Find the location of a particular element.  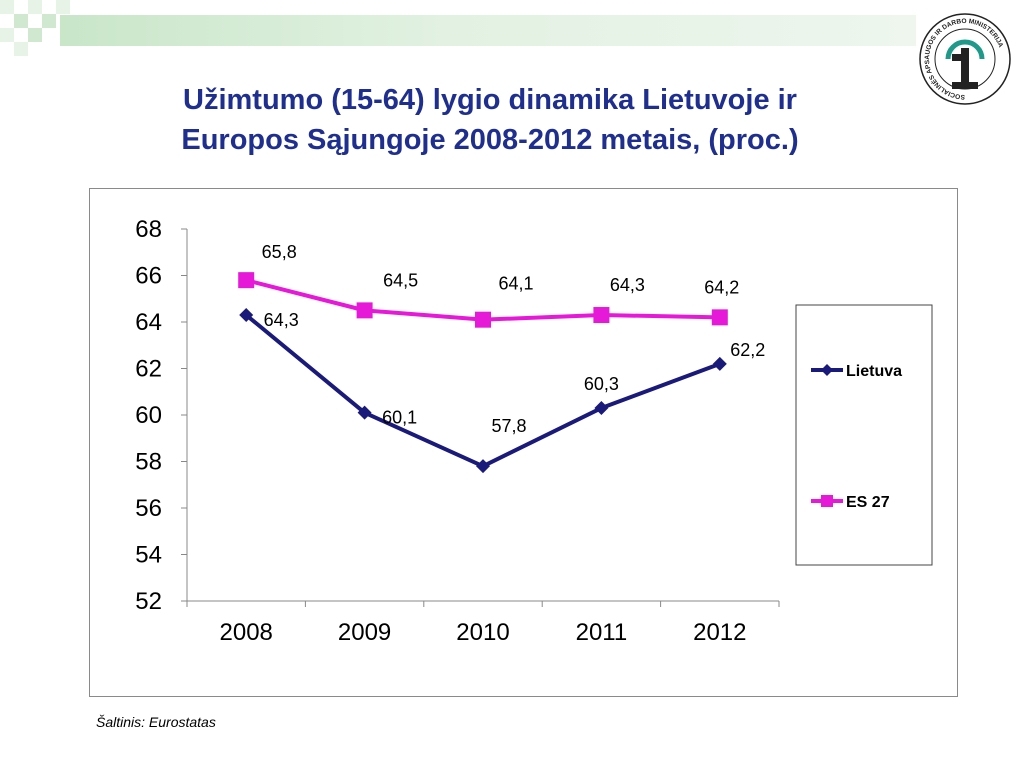

data-label: 60,1 is located at coordinates (399, 418).